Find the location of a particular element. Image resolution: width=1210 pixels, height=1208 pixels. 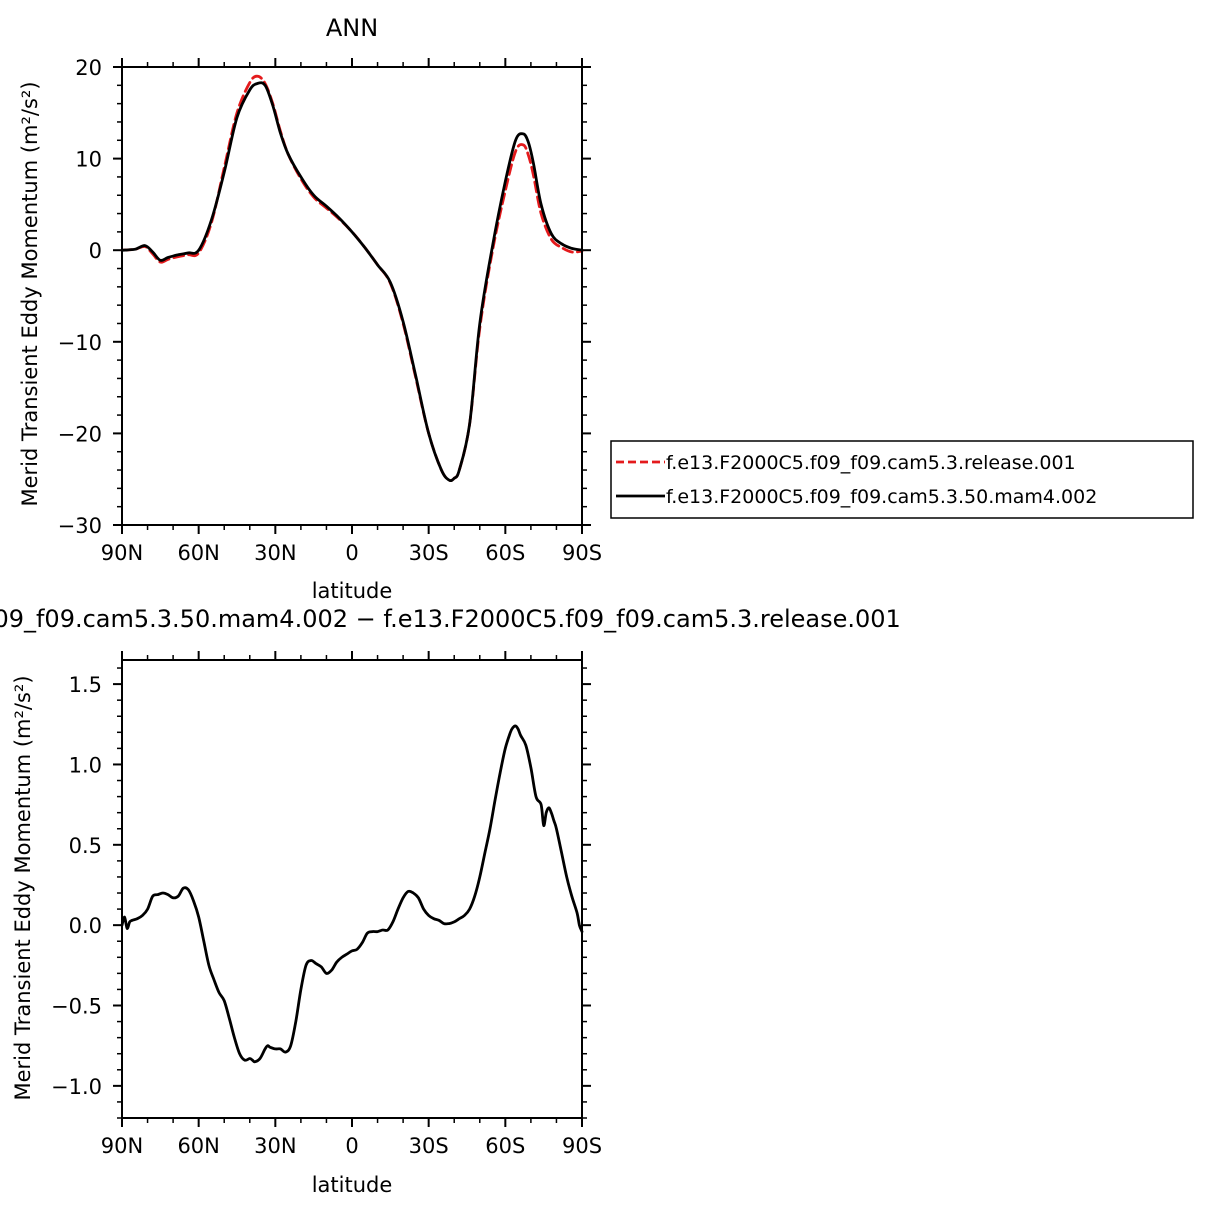

y-tick-label: −10 is located at coordinates (80, 343).